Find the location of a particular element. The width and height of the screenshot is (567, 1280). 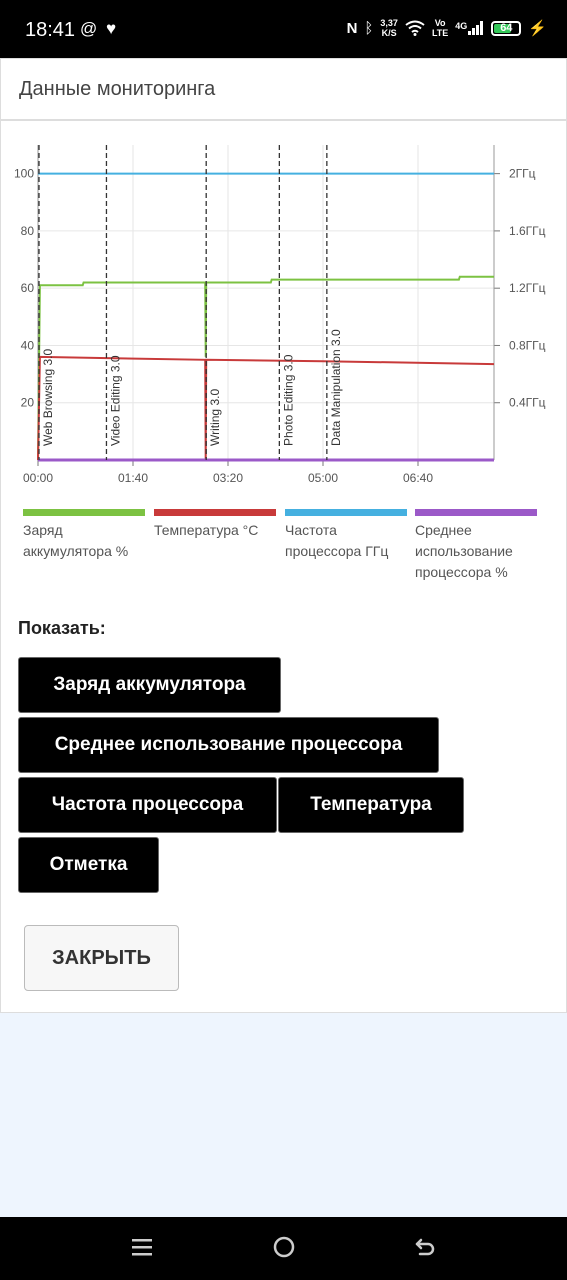

y-left-tick-label: 20 is located at coordinates (28, 403).